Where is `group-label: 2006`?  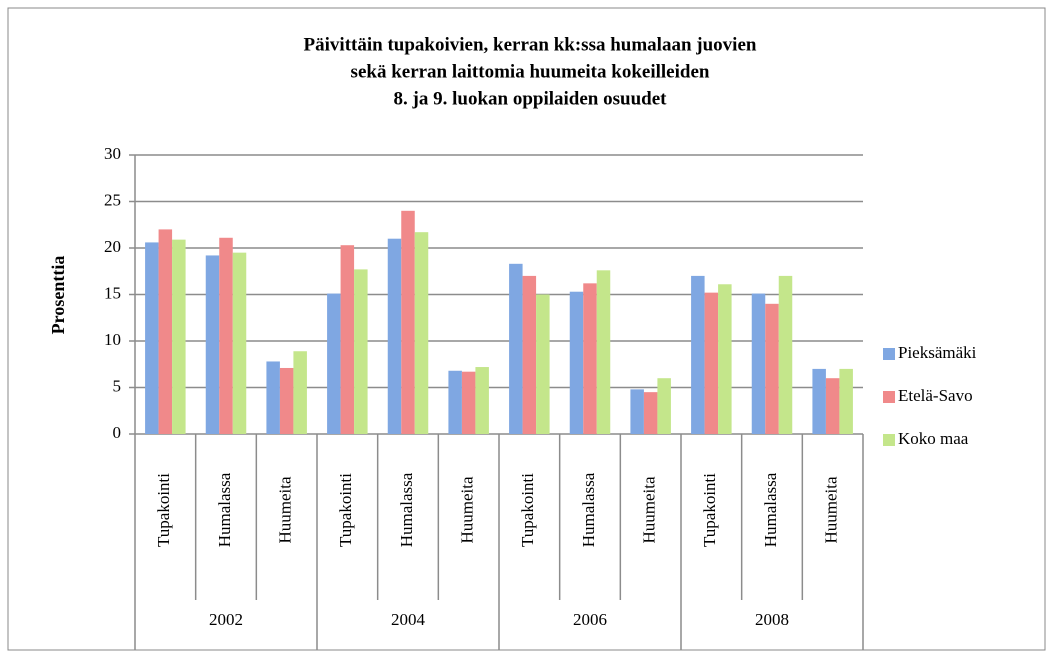
group-label: 2006 is located at coordinates (590, 619).